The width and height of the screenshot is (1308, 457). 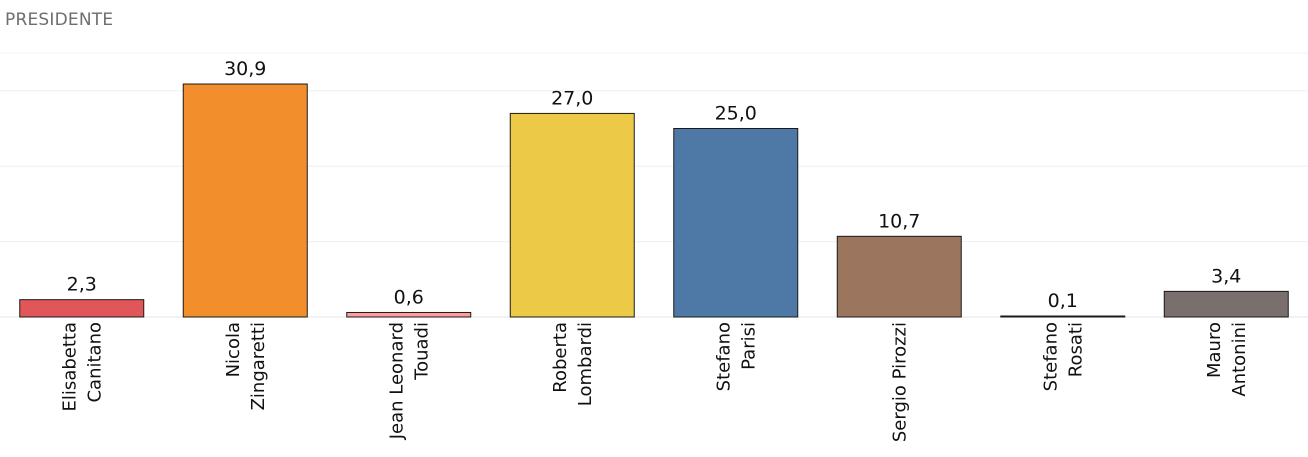 What do you see at coordinates (585, 364) in the screenshot?
I see `category-label-line: Lombardi` at bounding box center [585, 364].